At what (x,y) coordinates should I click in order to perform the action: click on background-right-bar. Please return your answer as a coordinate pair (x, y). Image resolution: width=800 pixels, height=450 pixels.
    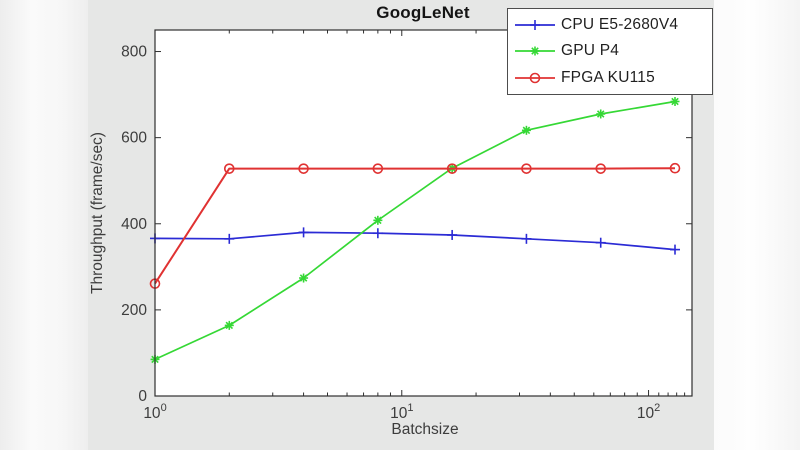
    Looking at the image, I should click on (757, 225).